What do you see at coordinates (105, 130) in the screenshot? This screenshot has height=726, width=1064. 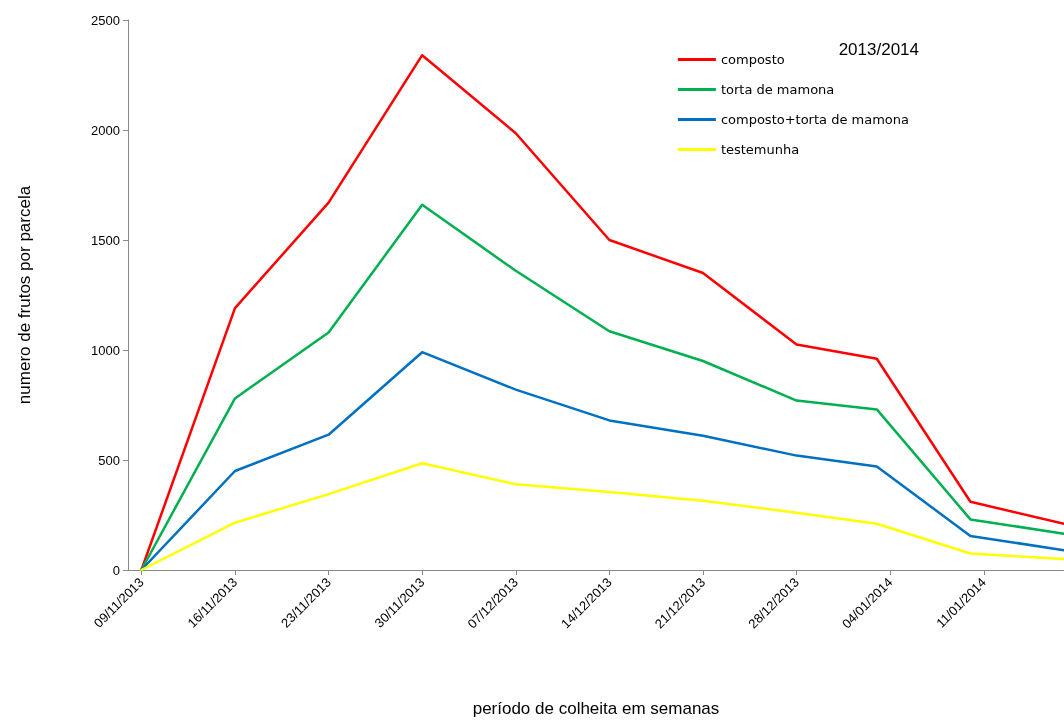 I see `y-tick-label: 2000` at bounding box center [105, 130].